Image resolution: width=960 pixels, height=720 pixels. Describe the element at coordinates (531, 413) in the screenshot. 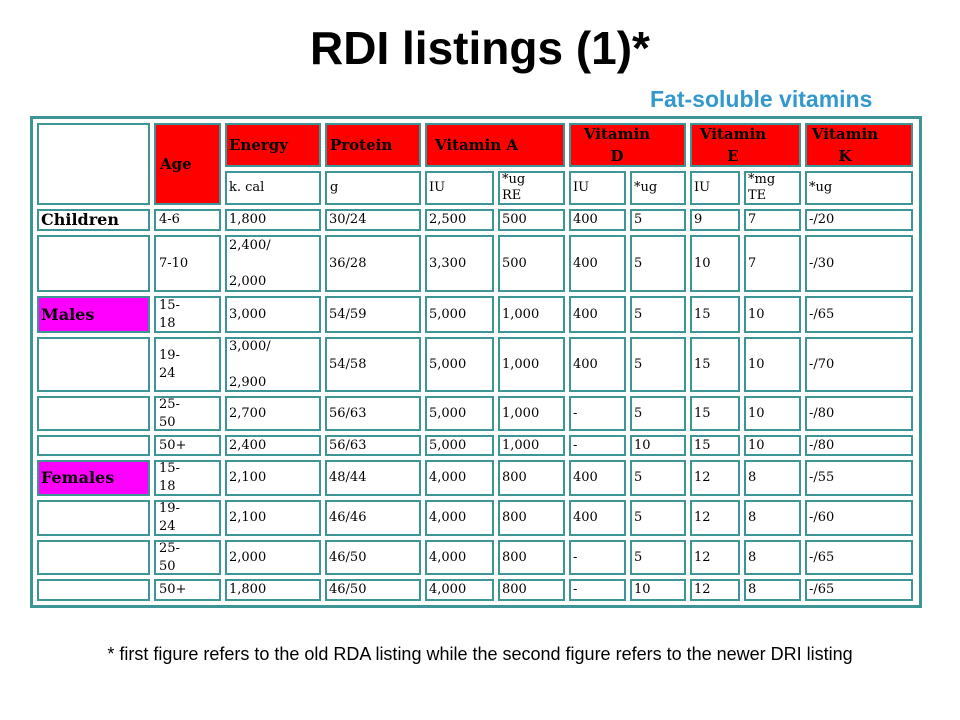

I see `vitamin-a-re-cell: 1,000` at that location.